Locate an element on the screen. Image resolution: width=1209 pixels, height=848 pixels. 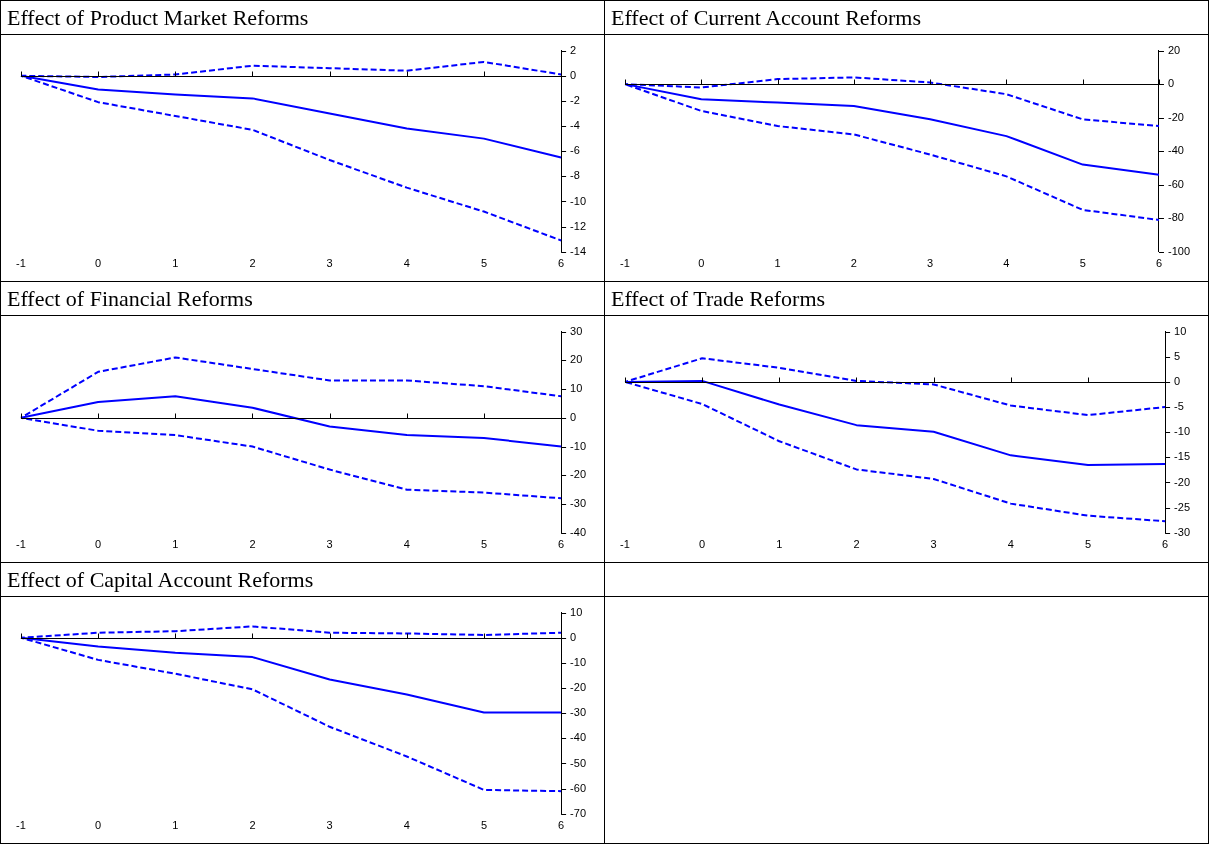
y-tick-label: -80 is located at coordinates (1175, 217).